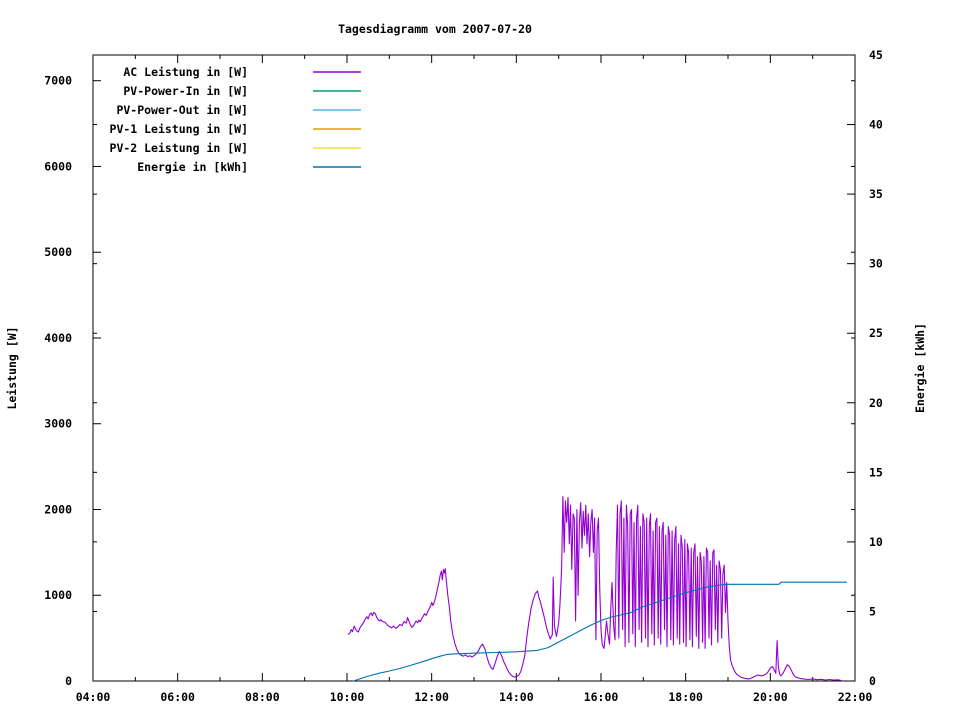  What do you see at coordinates (876, 542) in the screenshot?
I see `y-right-tick-label: 10` at bounding box center [876, 542].